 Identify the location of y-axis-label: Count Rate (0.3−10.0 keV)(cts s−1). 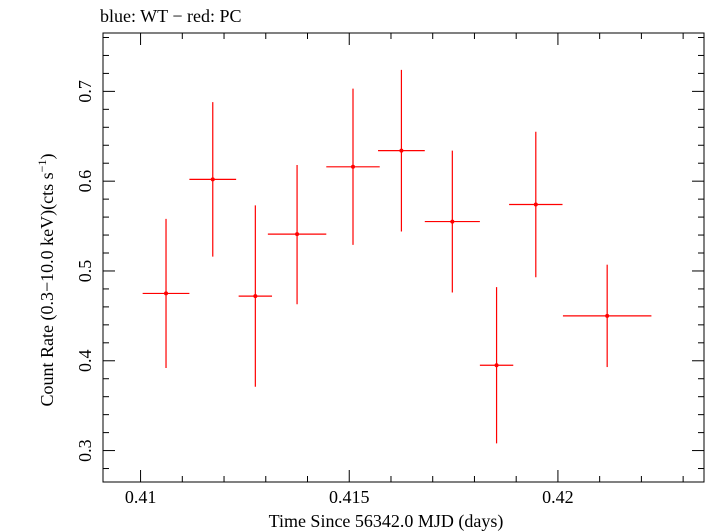
(46, 280).